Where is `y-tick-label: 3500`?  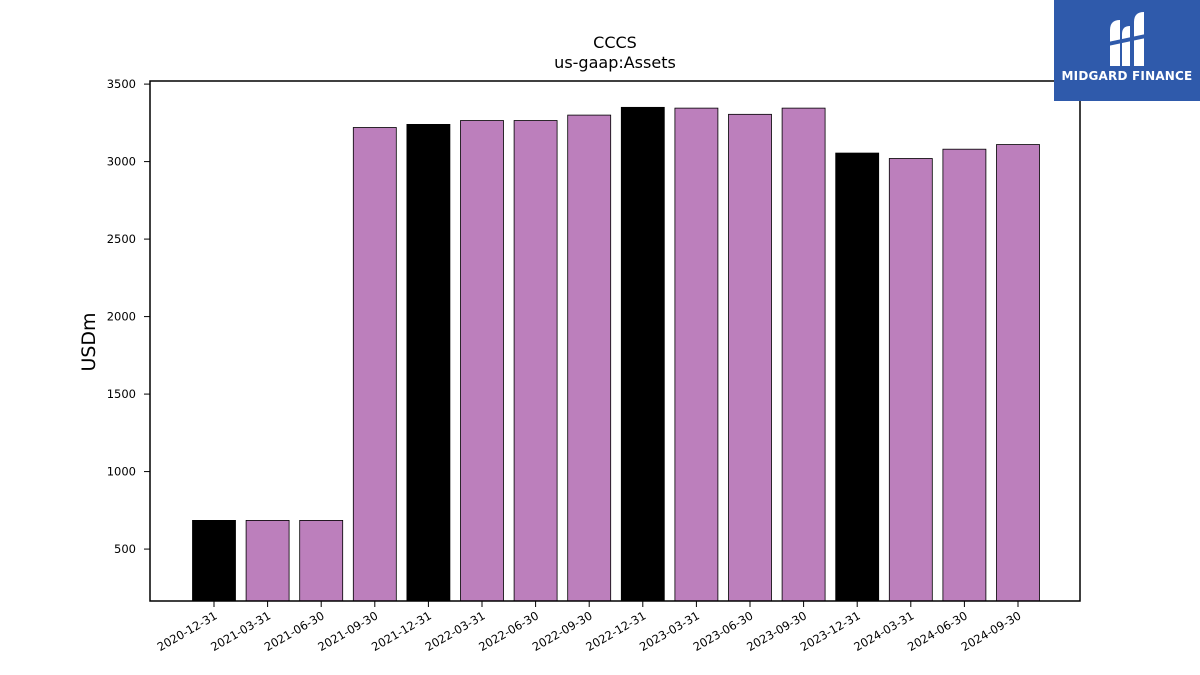 y-tick-label: 3500 is located at coordinates (121, 84).